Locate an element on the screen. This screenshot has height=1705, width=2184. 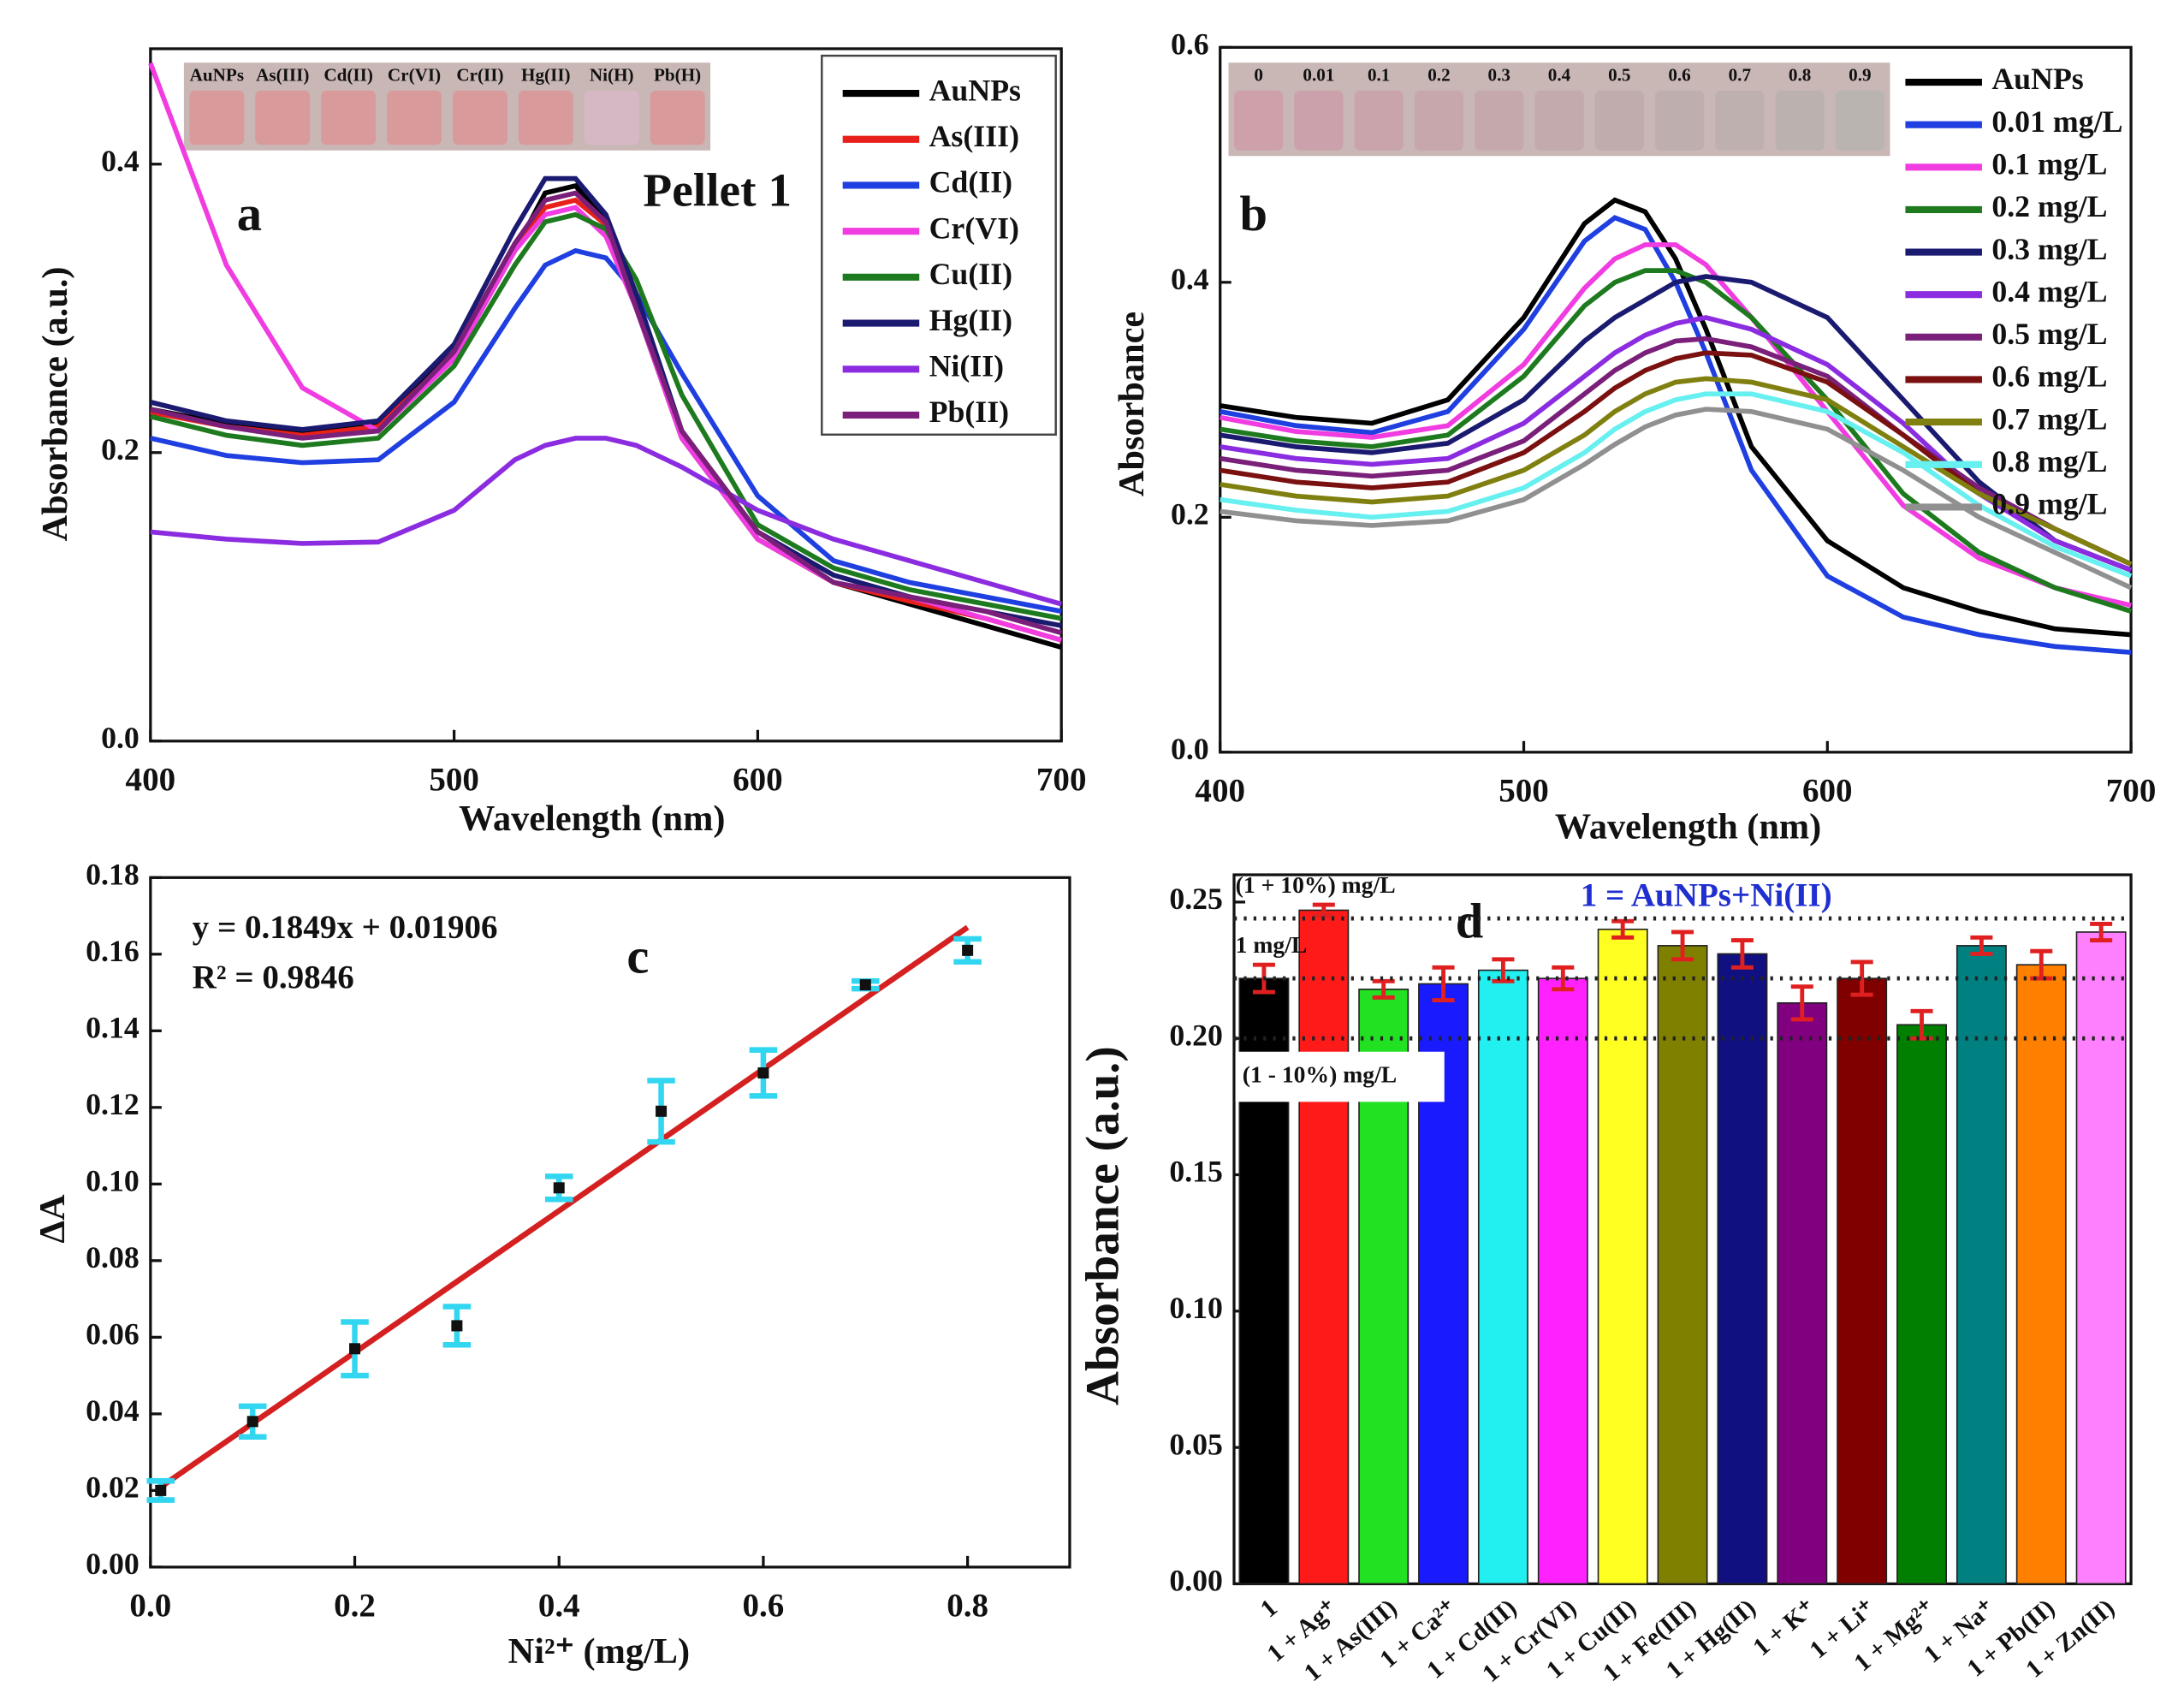
inset-label: 0.2 is located at coordinates (1439, 74).